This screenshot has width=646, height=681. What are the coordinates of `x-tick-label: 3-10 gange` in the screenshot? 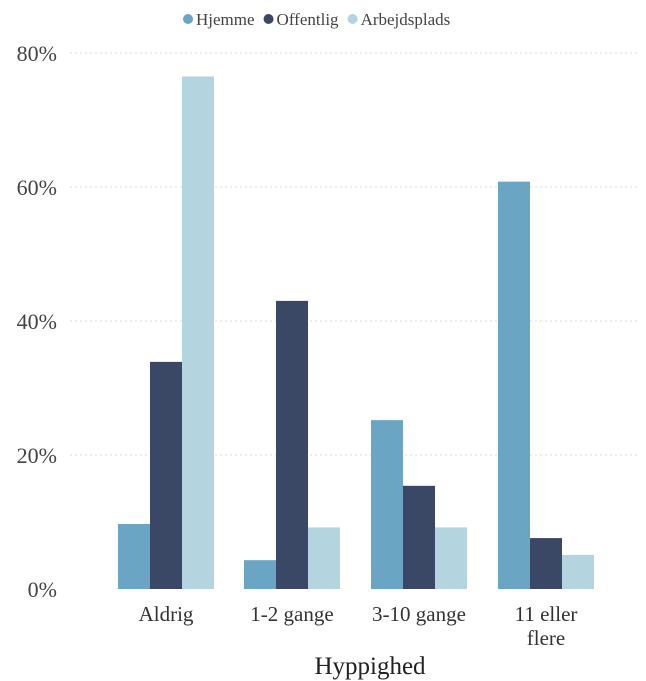 It's located at (419, 614).